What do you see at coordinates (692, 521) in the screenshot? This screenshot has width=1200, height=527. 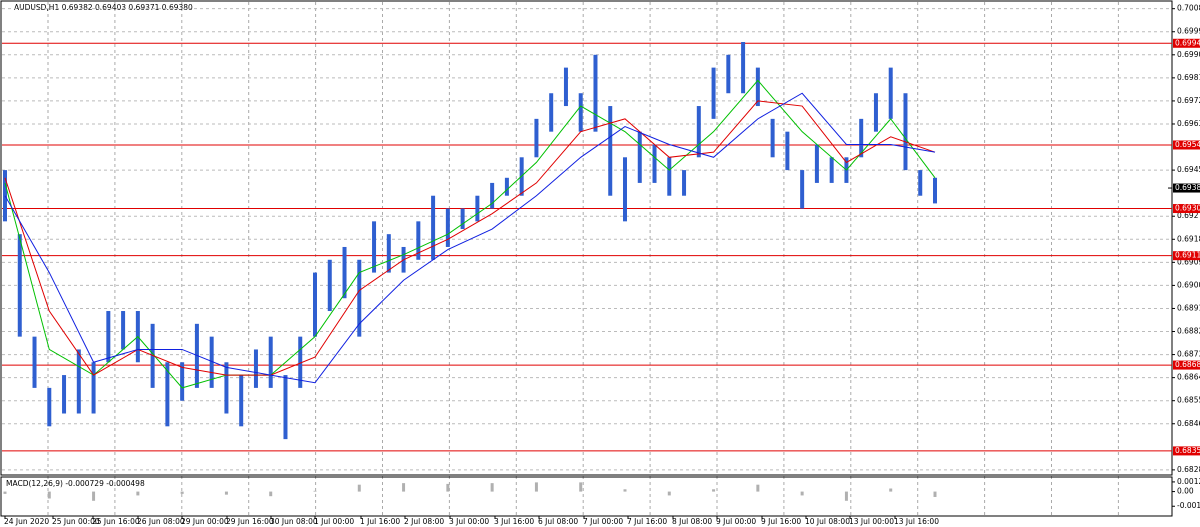 I see `x-tick-label: 8 Jul 08:00` at bounding box center [692, 521].